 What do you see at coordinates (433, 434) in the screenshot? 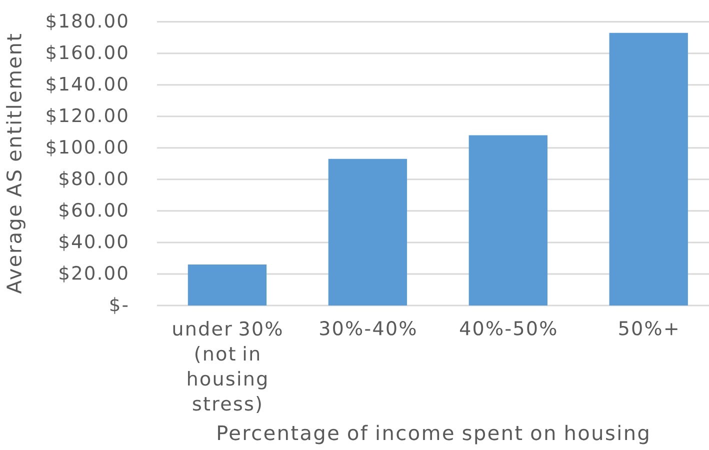
I see `x-axis-title: Percentage of income spent on housing` at bounding box center [433, 434].